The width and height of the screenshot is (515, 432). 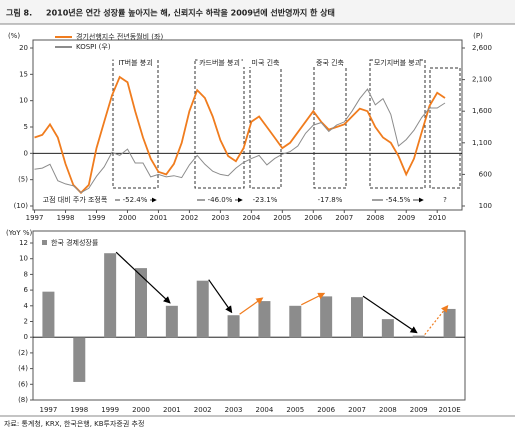 I want to click on y-tick-label: 2, so click(x=26, y=322).